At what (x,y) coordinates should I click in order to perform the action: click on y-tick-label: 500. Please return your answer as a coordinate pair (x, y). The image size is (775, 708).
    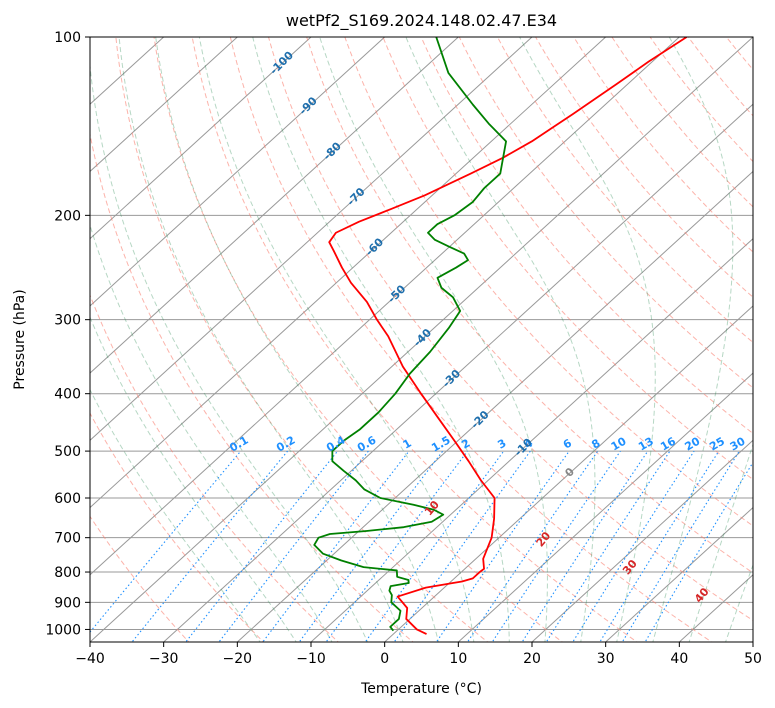
    Looking at the image, I should click on (67, 452).